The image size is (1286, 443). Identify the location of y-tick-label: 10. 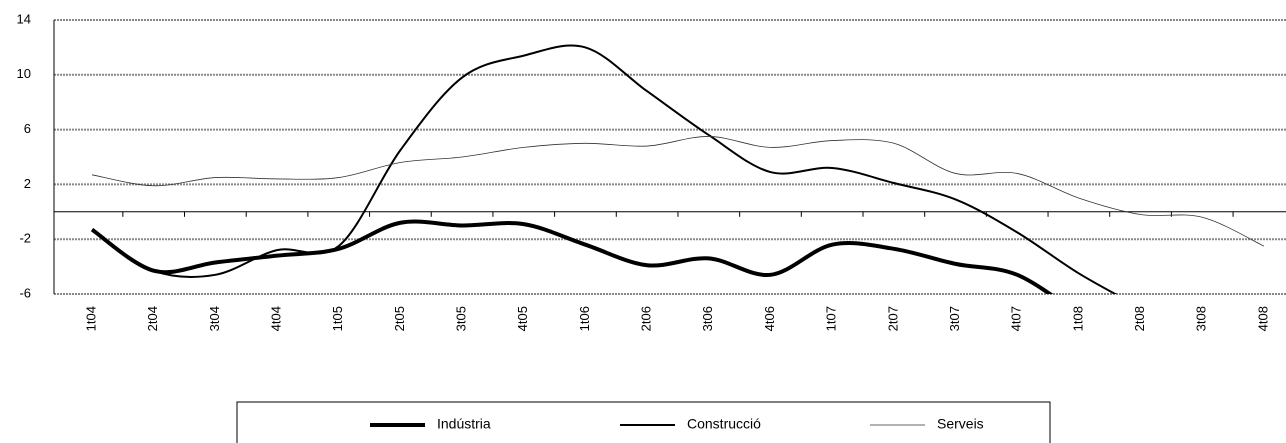
(24, 73).